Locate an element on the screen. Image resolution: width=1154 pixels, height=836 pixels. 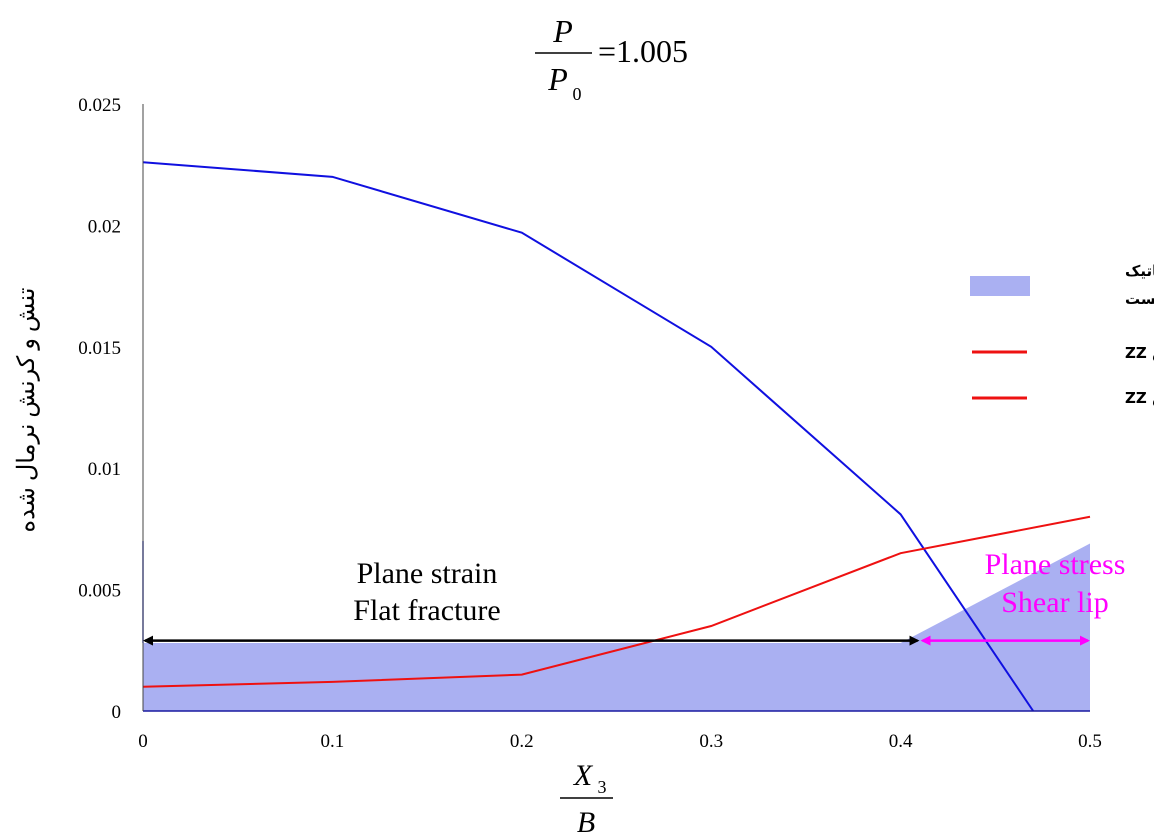
y-tick-label: 0.015 is located at coordinates (99, 348).